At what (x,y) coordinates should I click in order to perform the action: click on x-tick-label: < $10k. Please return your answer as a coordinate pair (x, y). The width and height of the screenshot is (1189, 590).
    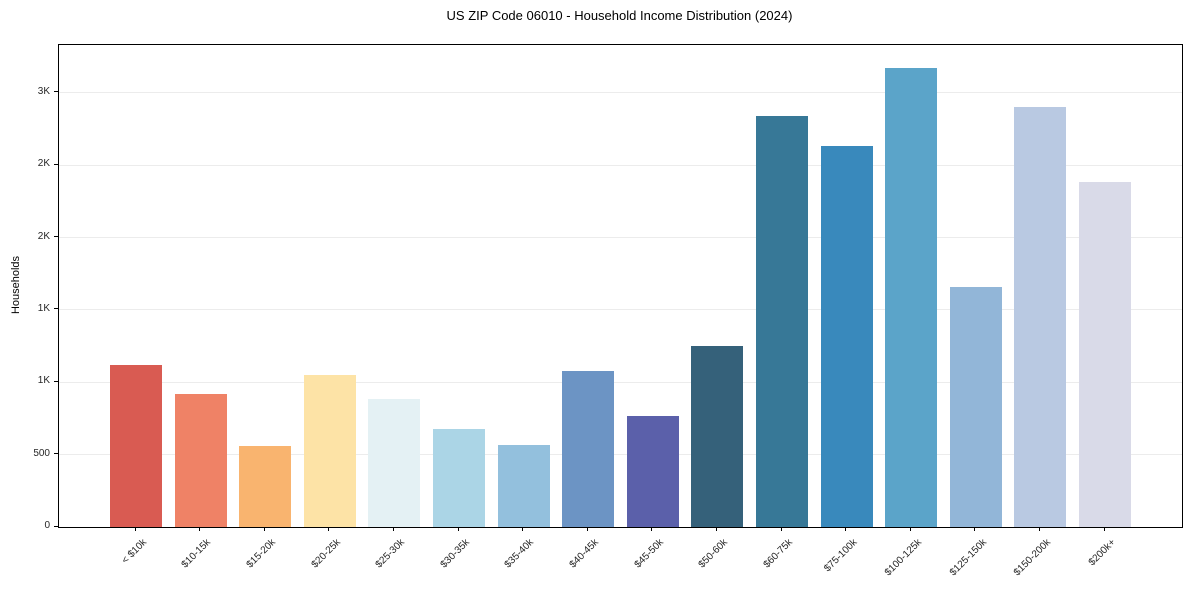
    Looking at the image, I should click on (134, 552).